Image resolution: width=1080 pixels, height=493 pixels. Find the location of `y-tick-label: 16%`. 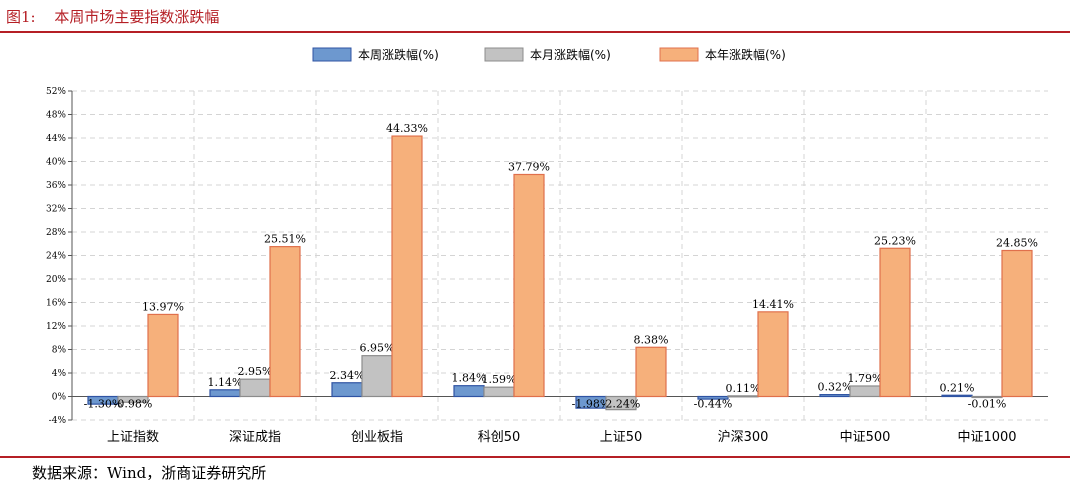

y-tick-label: 16% is located at coordinates (56, 304).